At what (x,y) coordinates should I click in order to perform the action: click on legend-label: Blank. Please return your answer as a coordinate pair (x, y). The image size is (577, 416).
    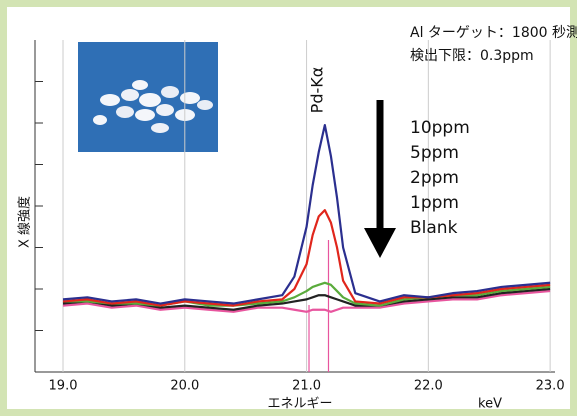
    Looking at the image, I should click on (434, 228).